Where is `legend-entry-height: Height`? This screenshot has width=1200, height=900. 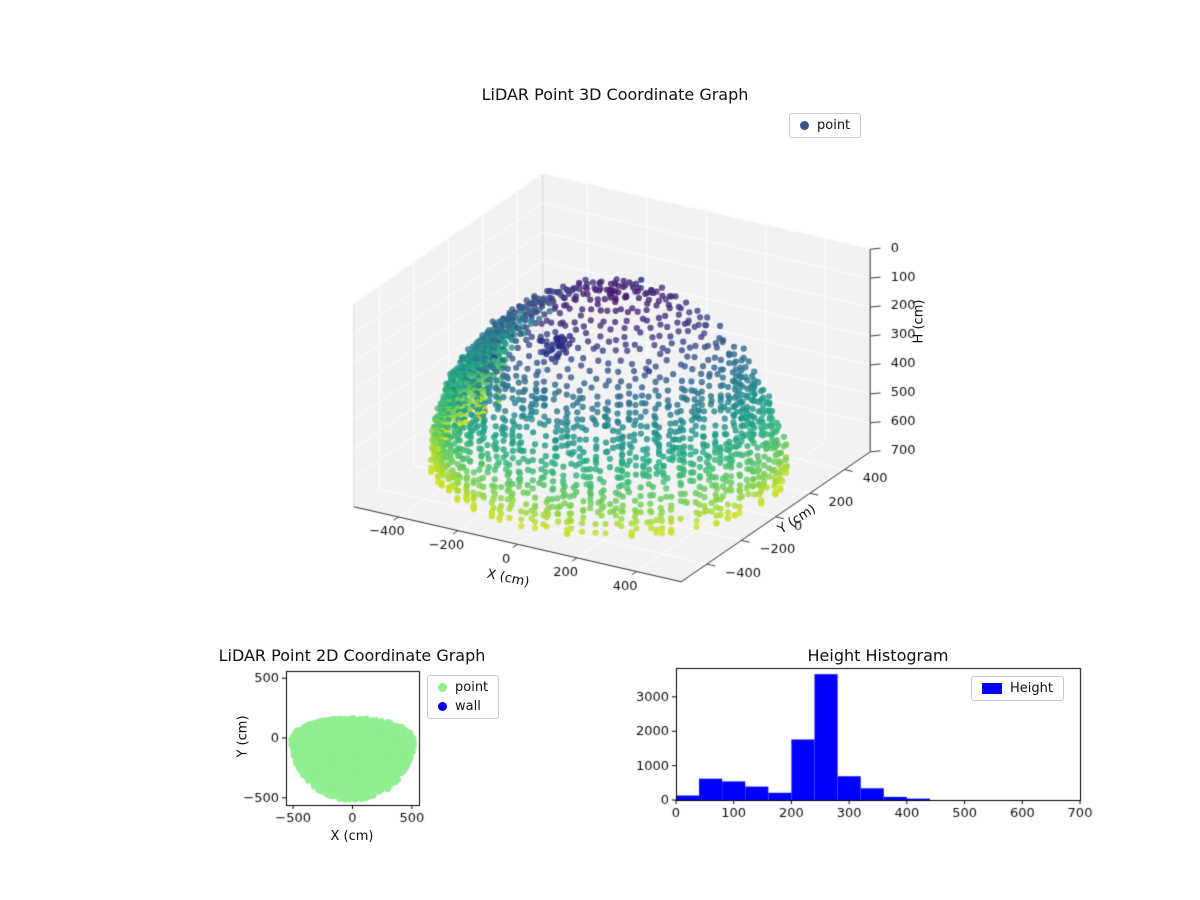 legend-entry-height: Height is located at coordinates (1017, 688).